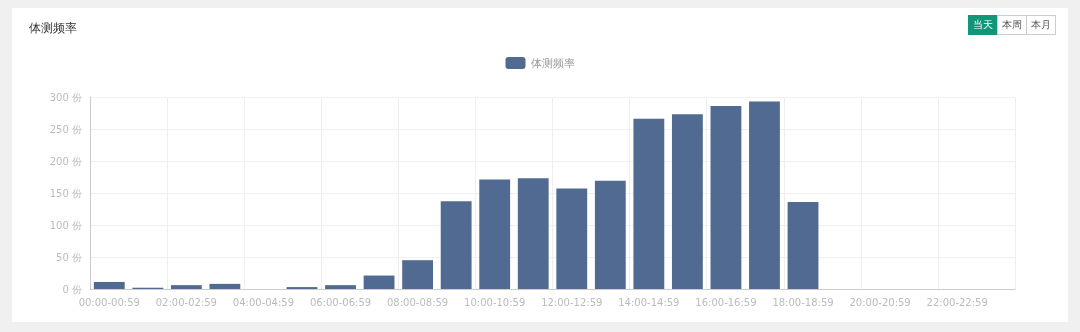 The width and height of the screenshot is (1080, 332). Describe the element at coordinates (65, 97) in the screenshot. I see `y-tick-label: 300 份` at that location.